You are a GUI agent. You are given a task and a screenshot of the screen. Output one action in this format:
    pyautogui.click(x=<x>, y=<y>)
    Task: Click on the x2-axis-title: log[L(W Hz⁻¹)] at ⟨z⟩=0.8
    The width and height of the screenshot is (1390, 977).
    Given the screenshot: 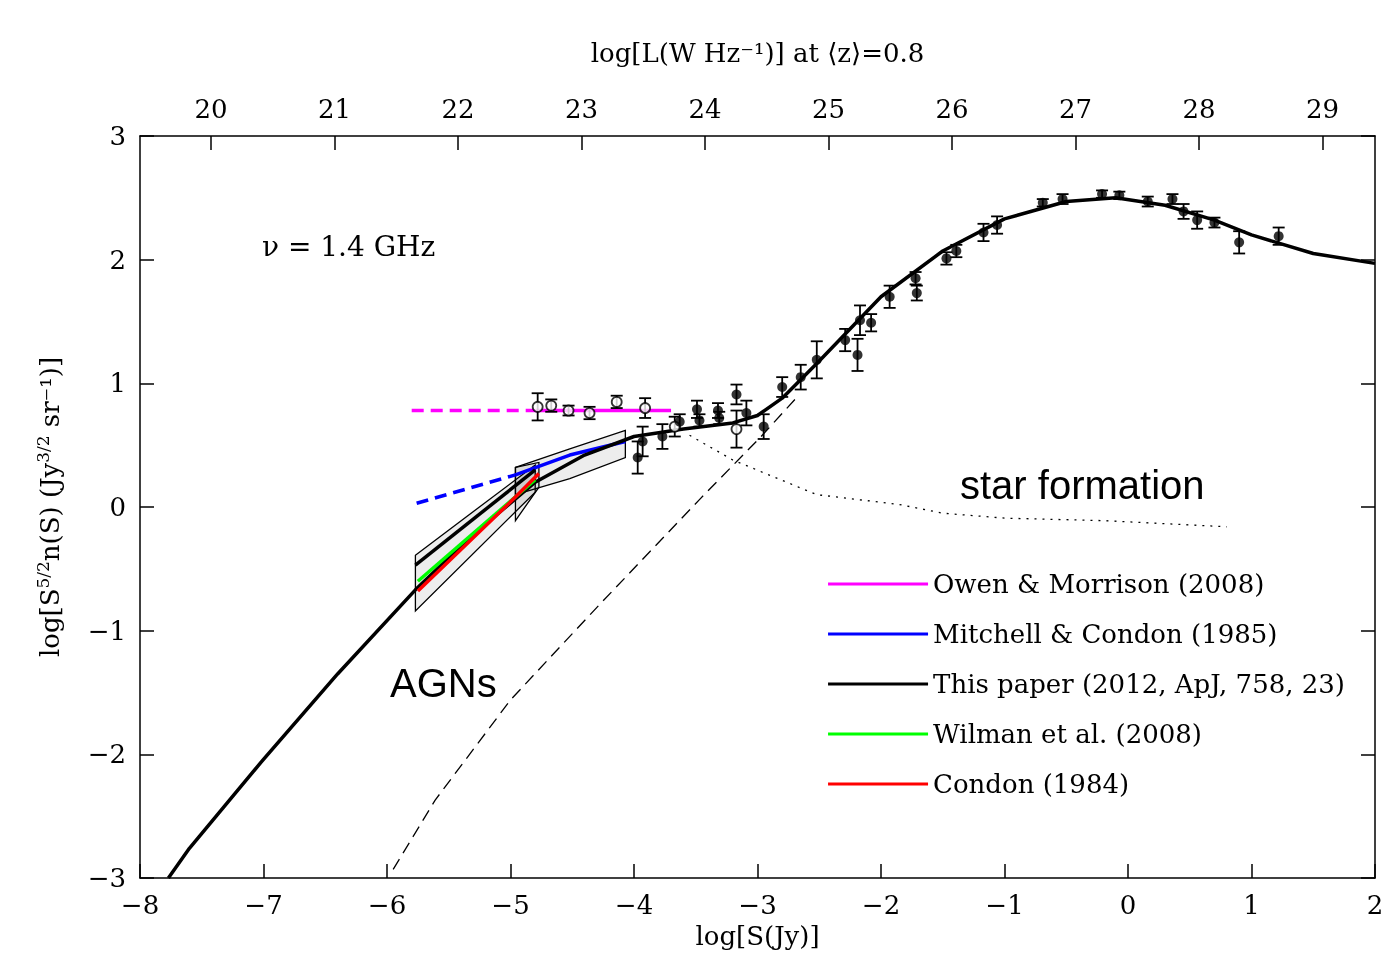 What is the action you would take?
    pyautogui.click(x=757, y=53)
    